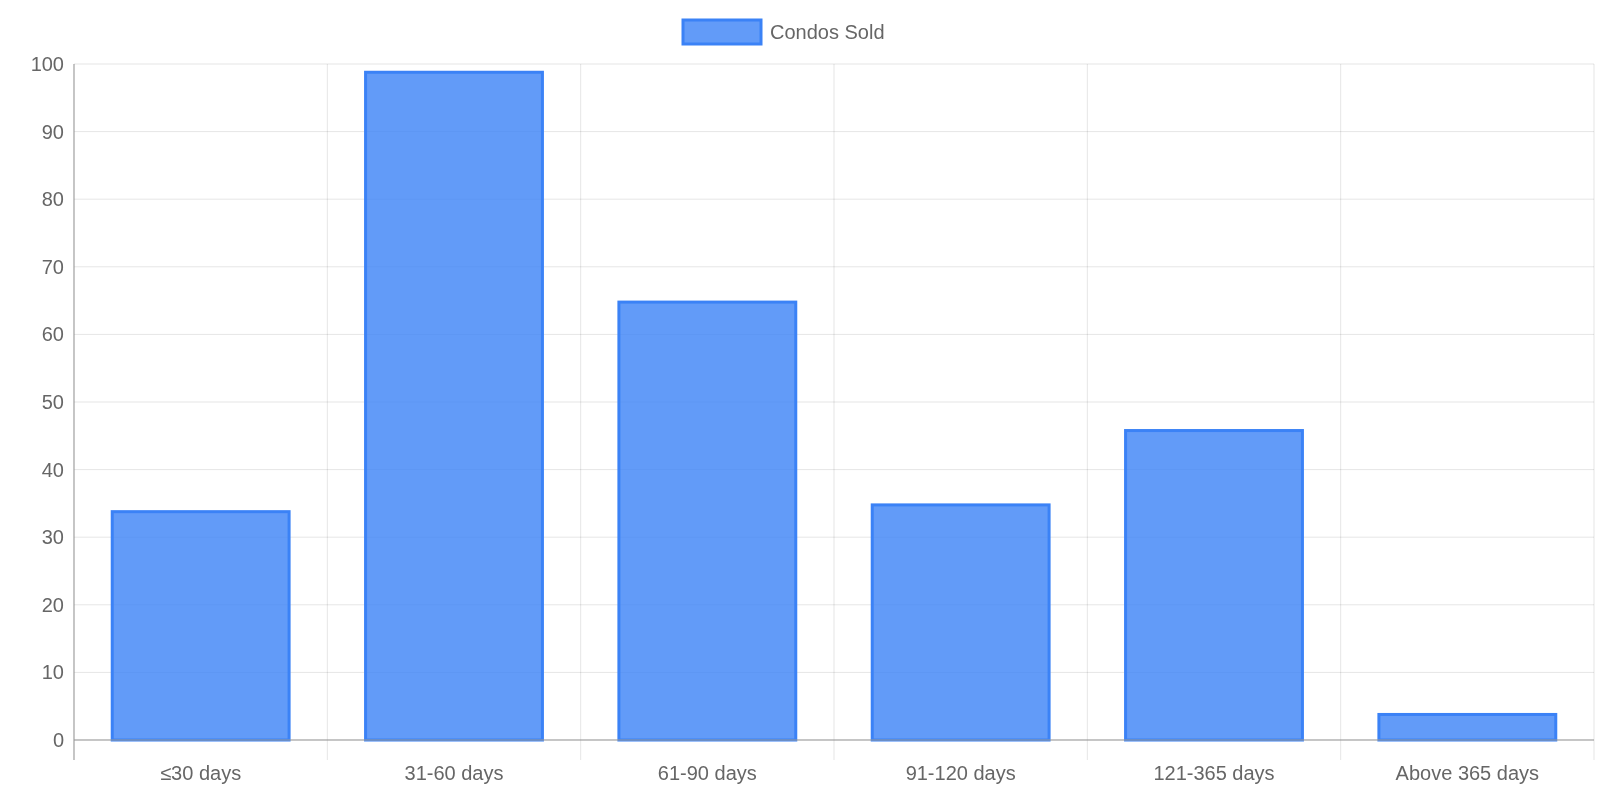 The width and height of the screenshot is (1600, 800). I want to click on y-tick-label: 80, so click(52, 199).